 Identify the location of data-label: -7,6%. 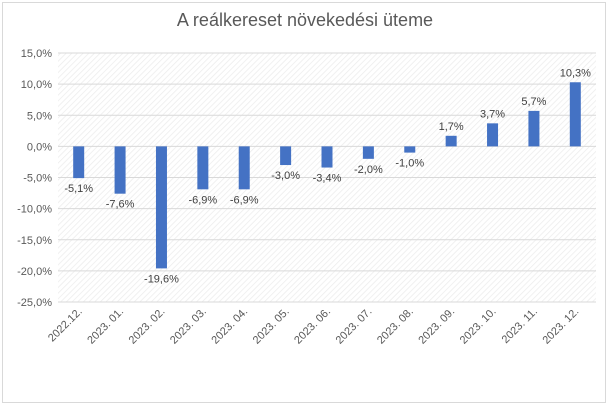
(120, 205).